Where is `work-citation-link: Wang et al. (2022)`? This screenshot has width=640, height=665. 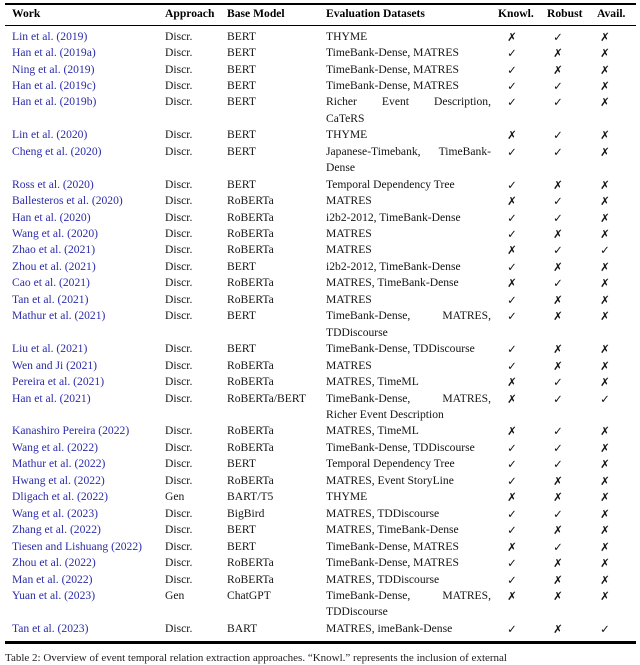
work-citation-link: Wang et al. (2022) is located at coordinates (55, 447).